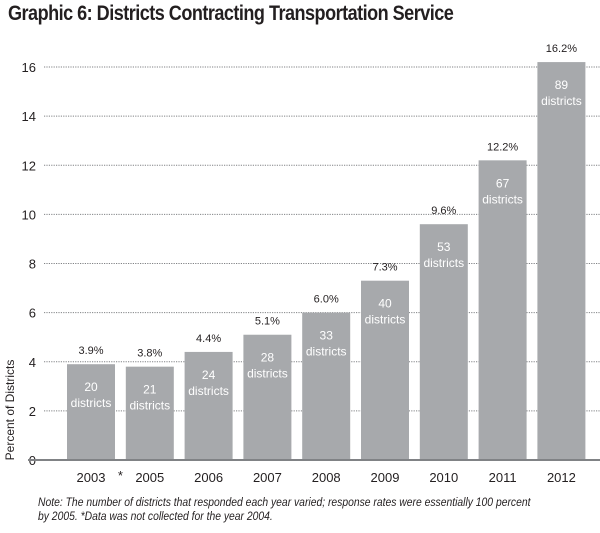 The image size is (600, 533). I want to click on bar-count-label: 21, so click(150, 390).